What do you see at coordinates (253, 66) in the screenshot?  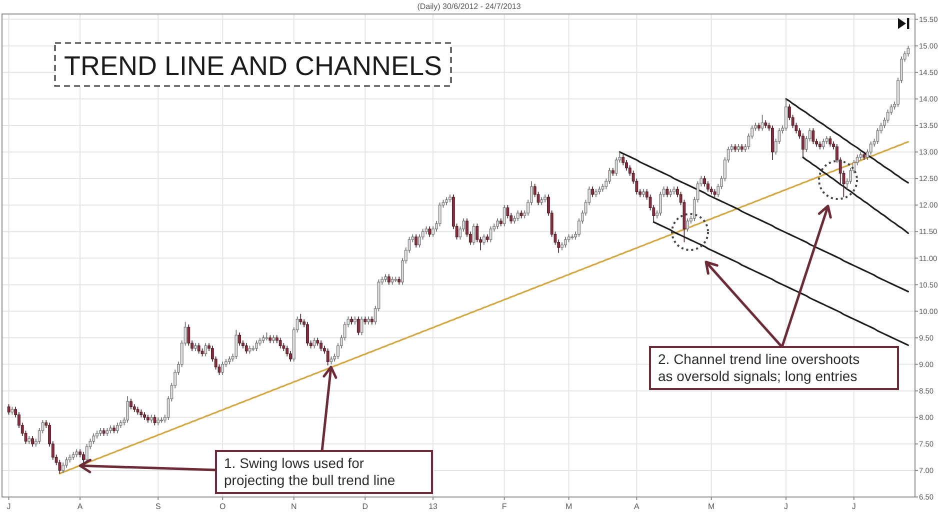 I see `text: TREND LINE AND CHANNELS` at bounding box center [253, 66].